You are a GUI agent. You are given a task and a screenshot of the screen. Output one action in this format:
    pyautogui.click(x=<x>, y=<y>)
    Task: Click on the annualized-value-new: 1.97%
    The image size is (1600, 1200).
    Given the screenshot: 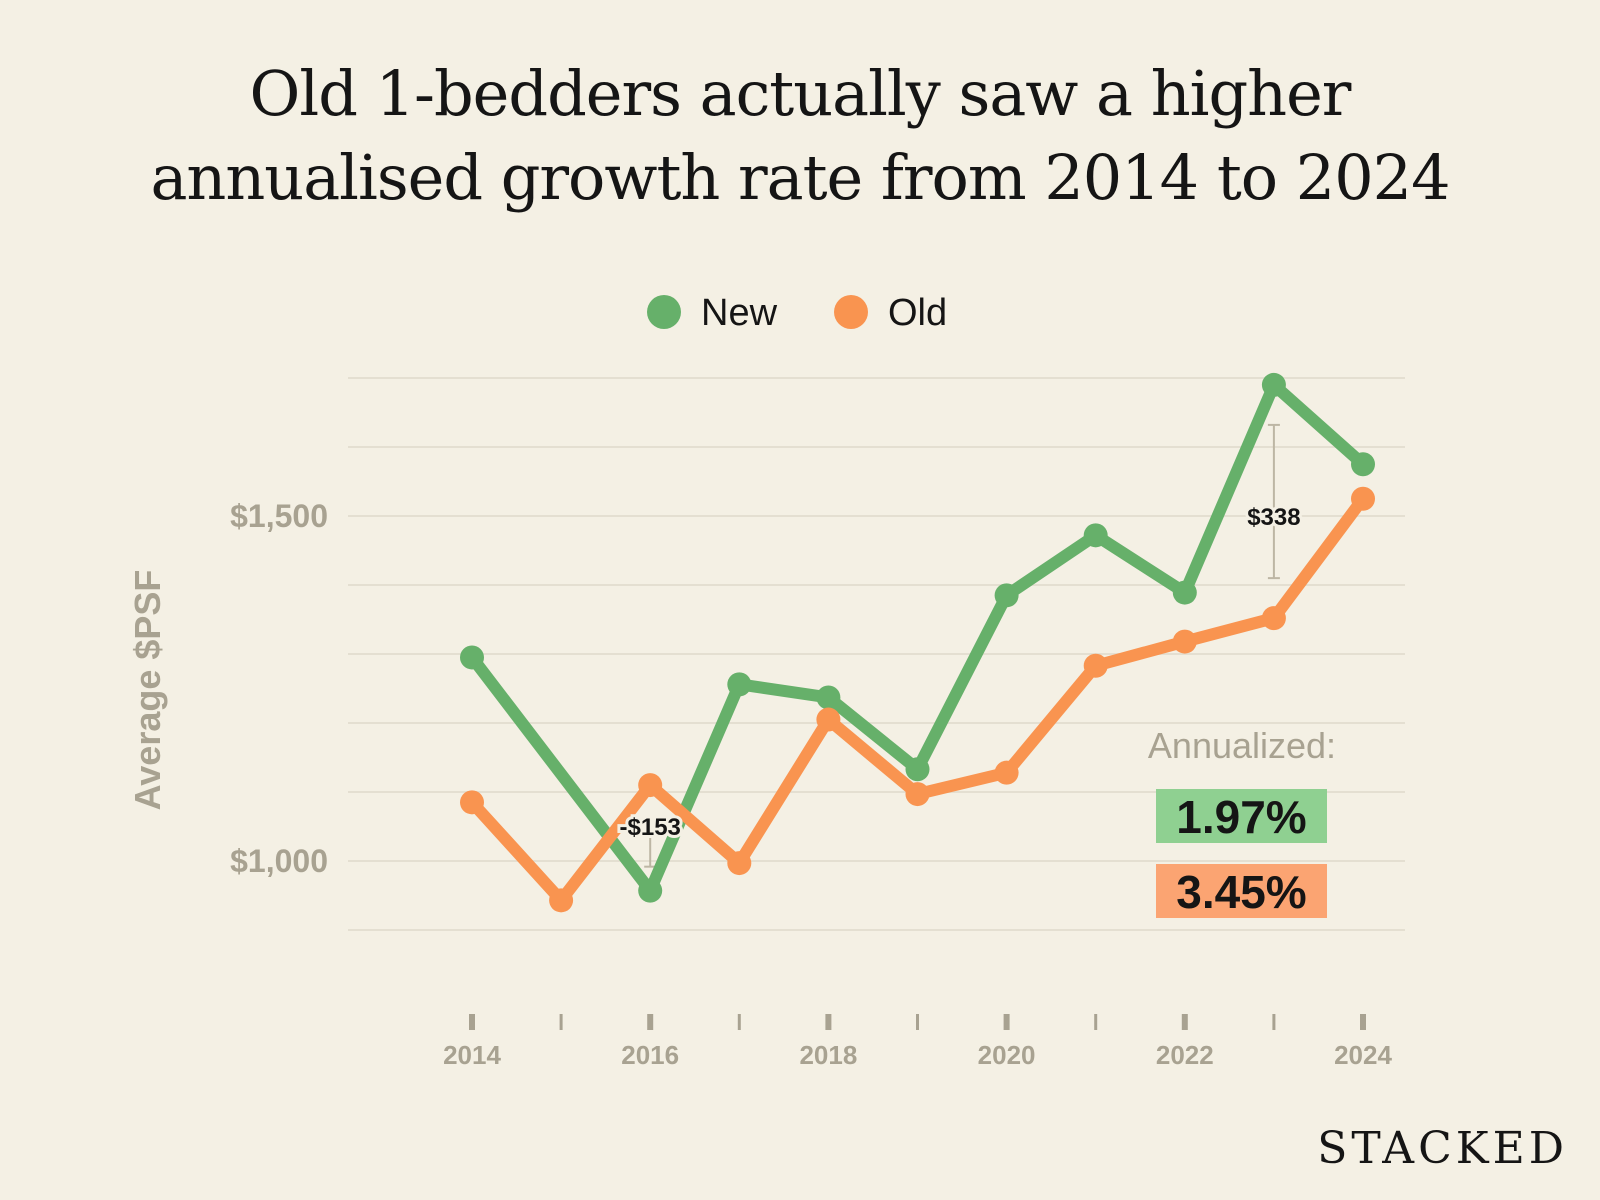 What is the action you would take?
    pyautogui.click(x=1241, y=817)
    